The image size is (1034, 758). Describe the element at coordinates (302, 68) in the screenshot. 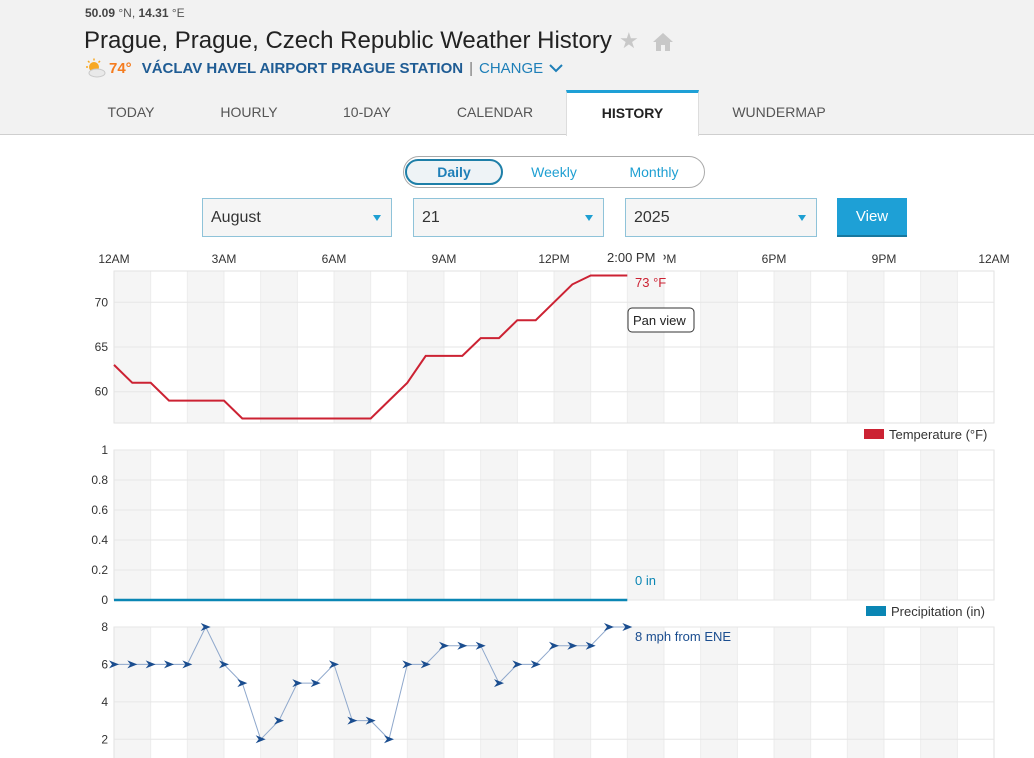

I see `station-name: VÁCLAV HAVEL AIRPORT PRAGUE STATION` at that location.